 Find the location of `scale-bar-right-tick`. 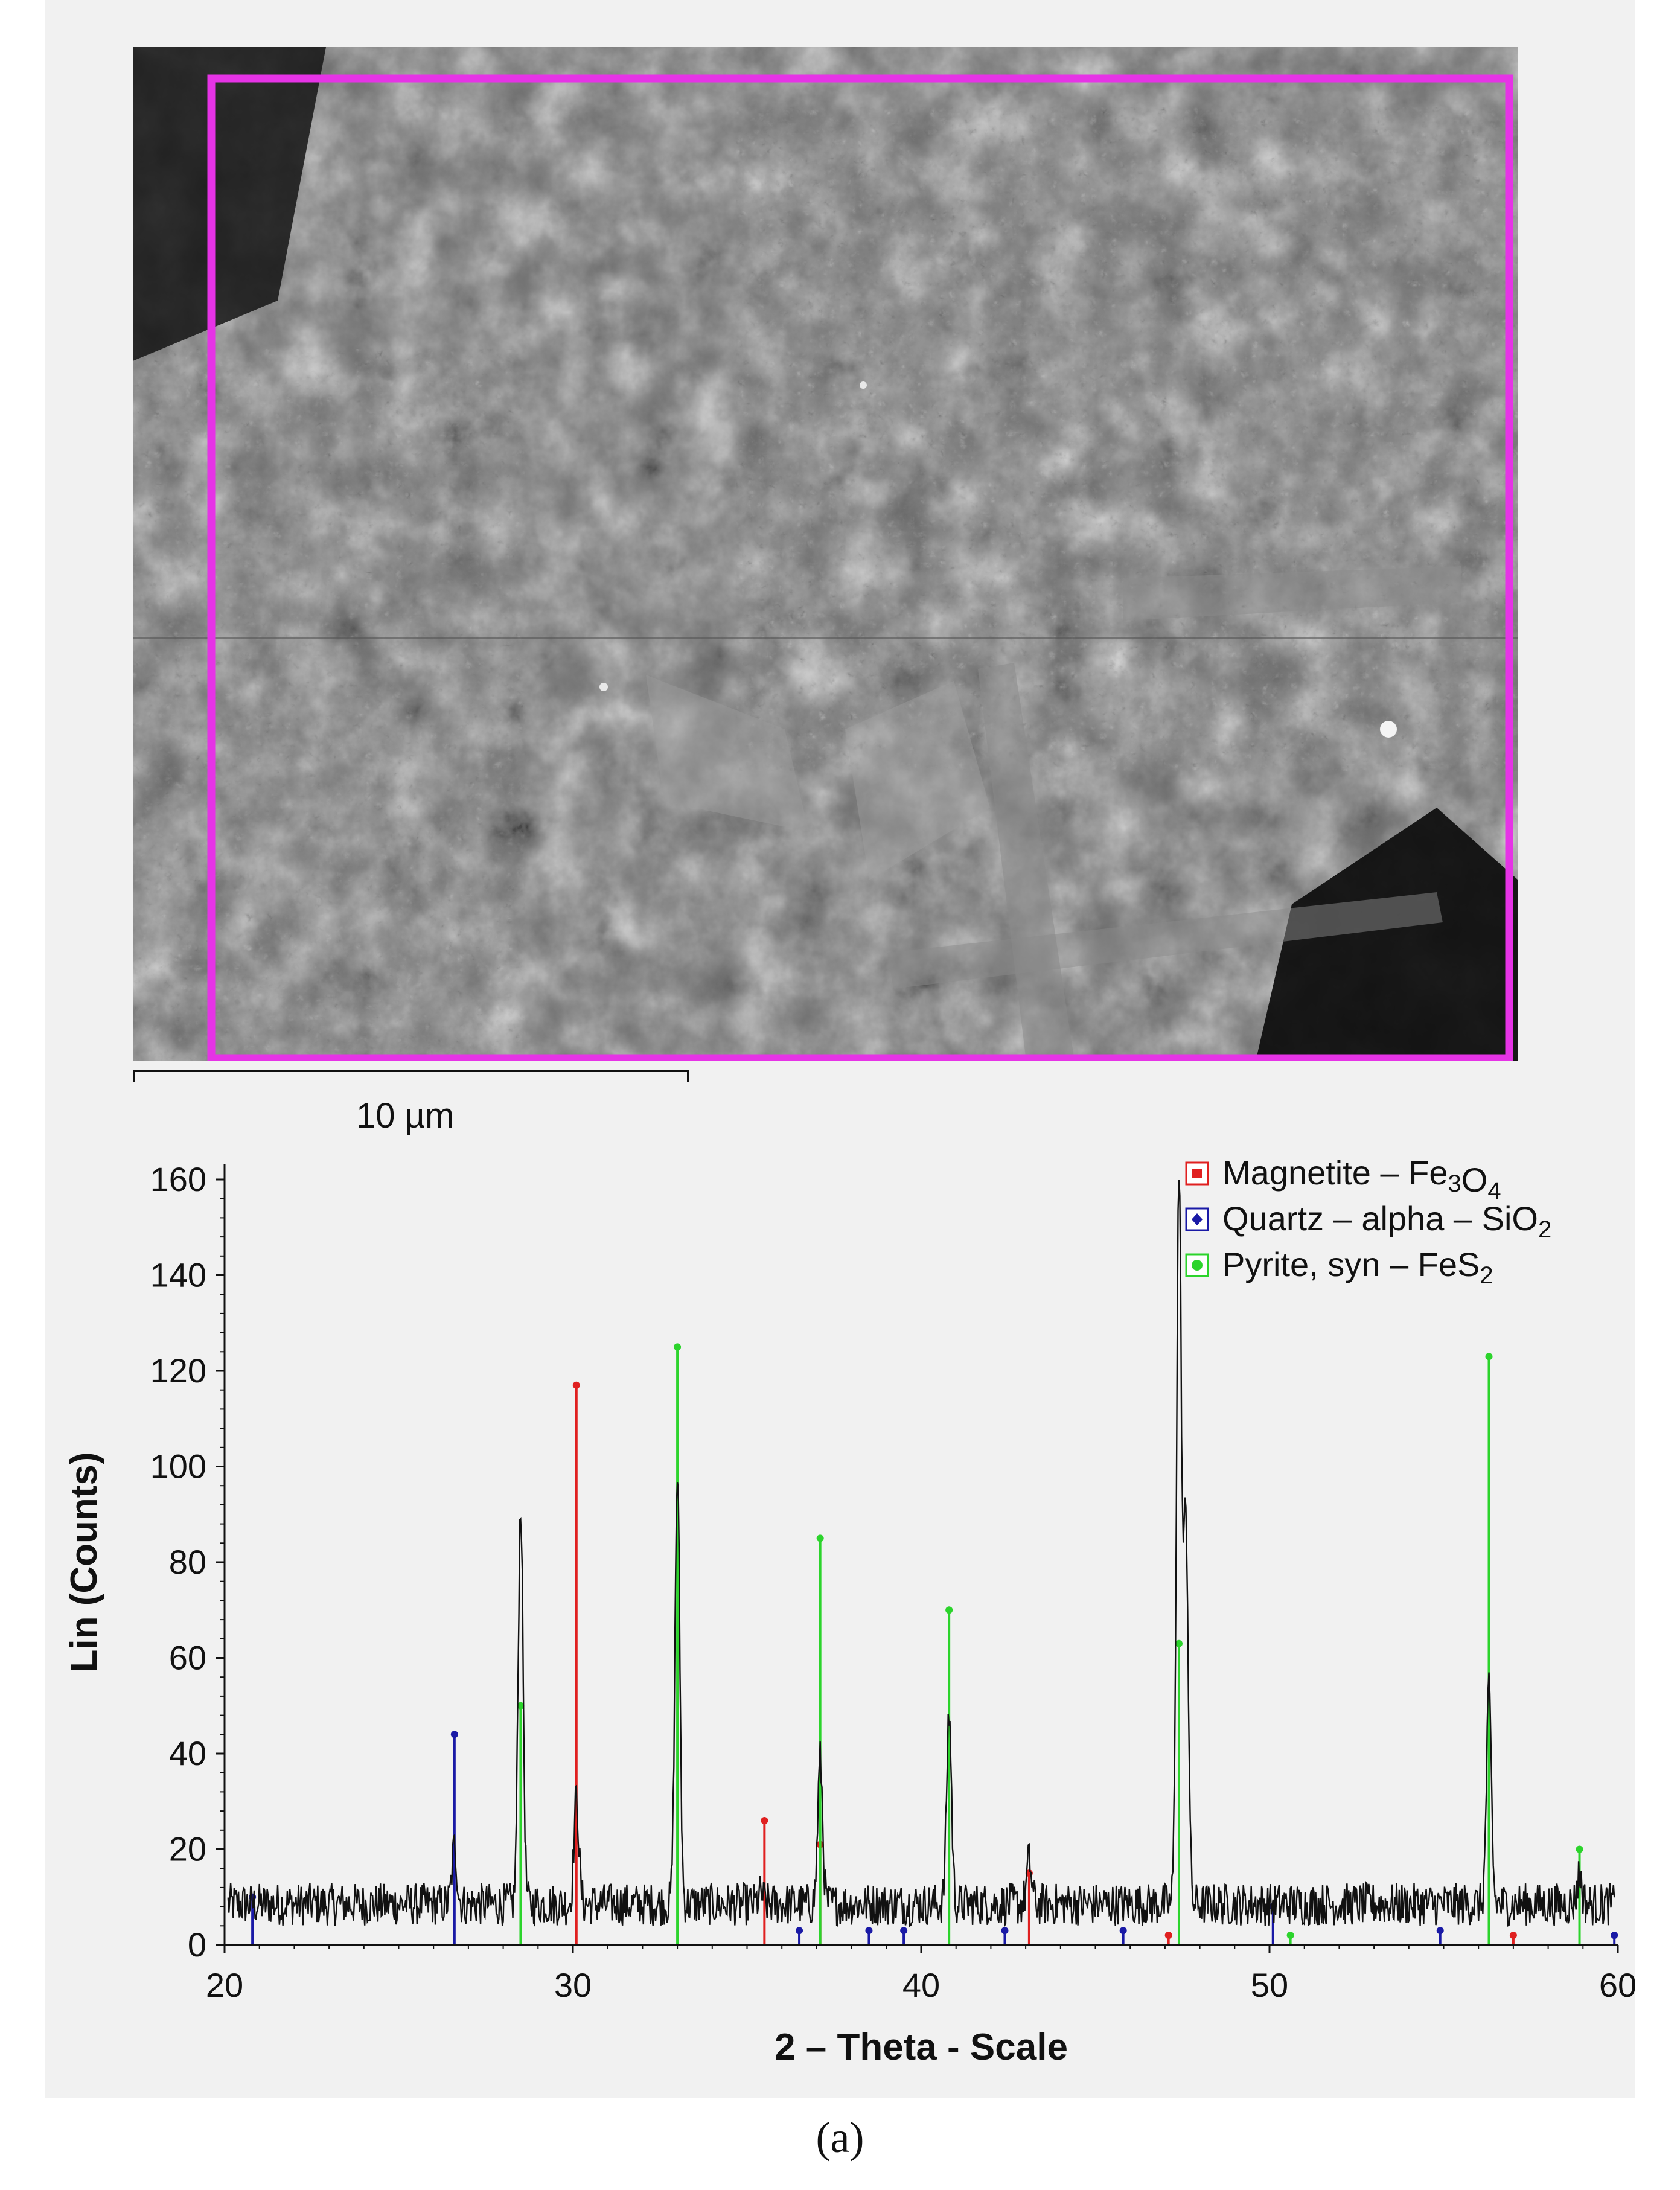

scale-bar-right-tick is located at coordinates (688, 1076).